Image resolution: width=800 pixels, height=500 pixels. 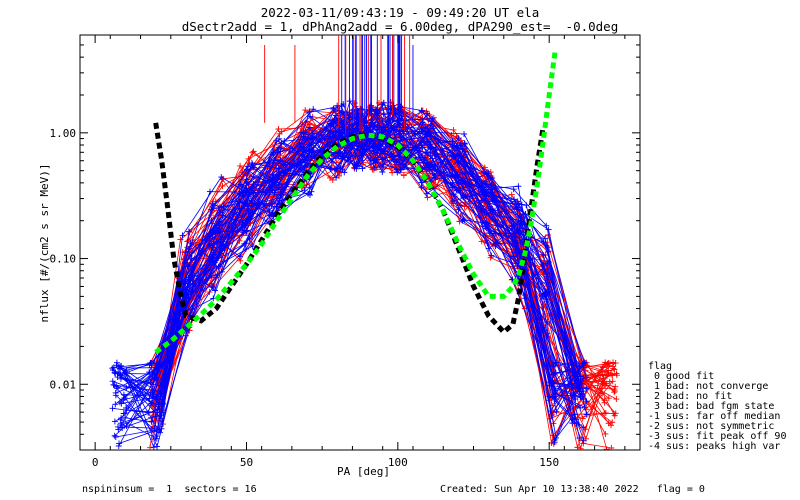 What do you see at coordinates (711, 406) in the screenshot?
I see `legend-entry: 3 bad: bad fgm state` at bounding box center [711, 406].